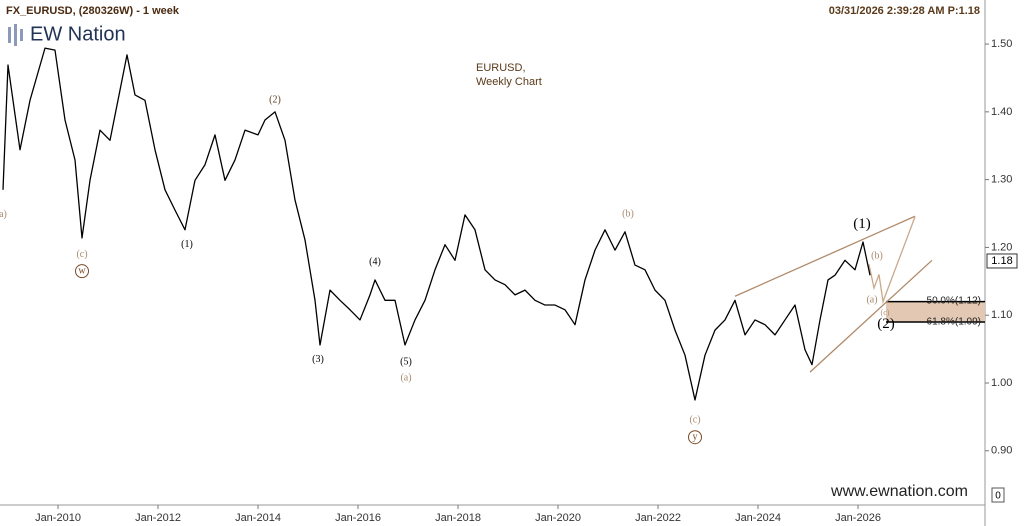 Image resolution: width=1024 pixels, height=526 pixels. What do you see at coordinates (758, 518) in the screenshot?
I see `x-tick-label: Jan-2024` at bounding box center [758, 518].